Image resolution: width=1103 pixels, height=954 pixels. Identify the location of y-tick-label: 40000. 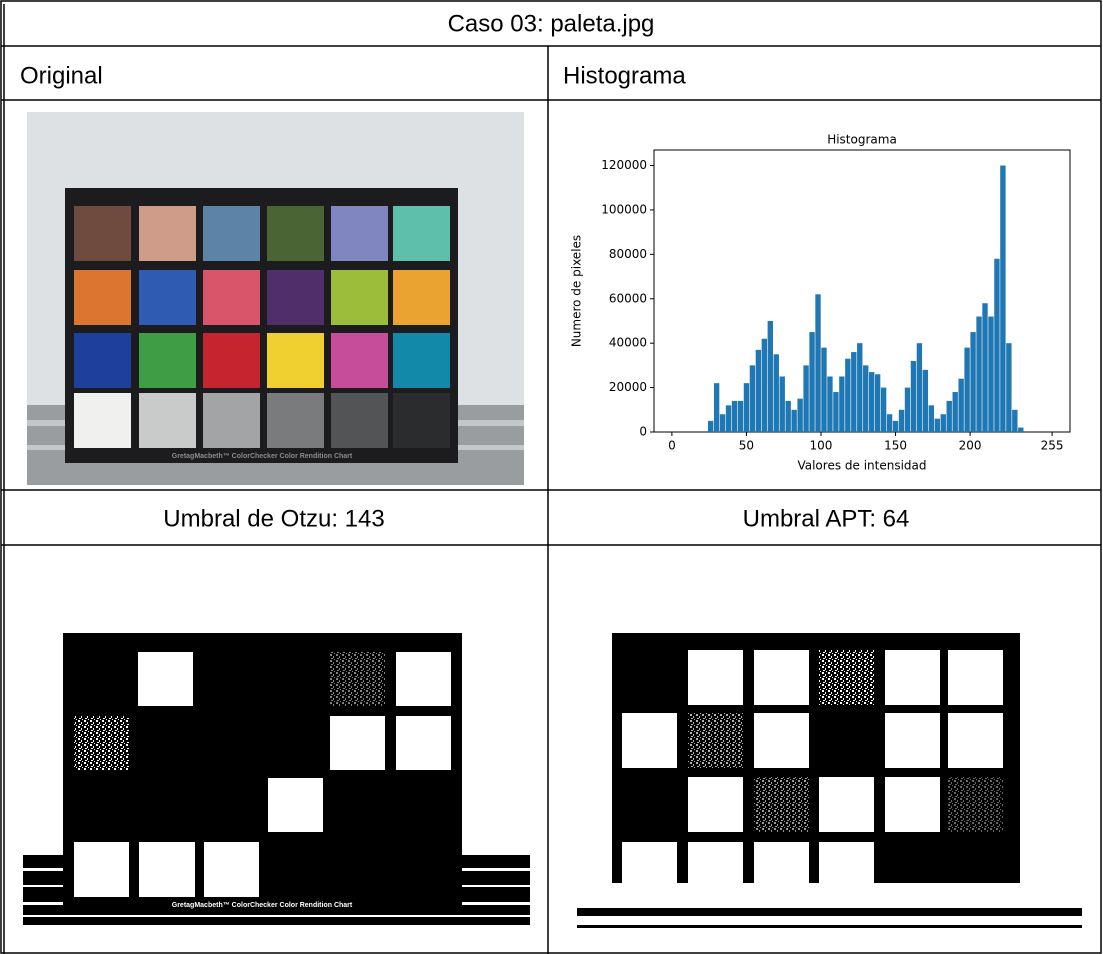
(628, 343).